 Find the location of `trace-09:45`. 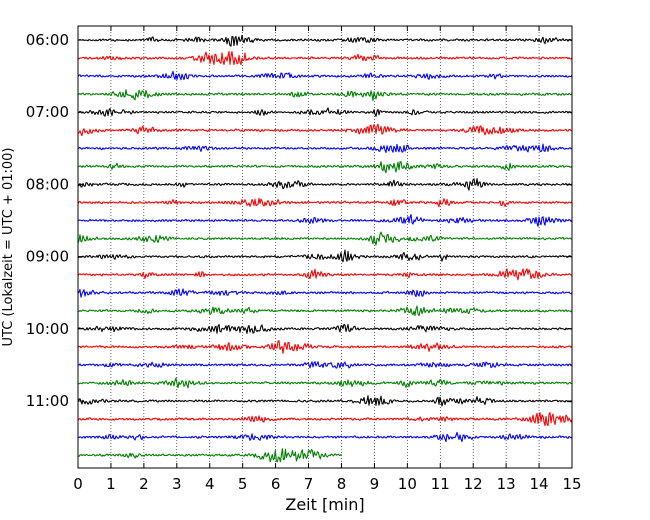

trace-09:45 is located at coordinates (325, 311).